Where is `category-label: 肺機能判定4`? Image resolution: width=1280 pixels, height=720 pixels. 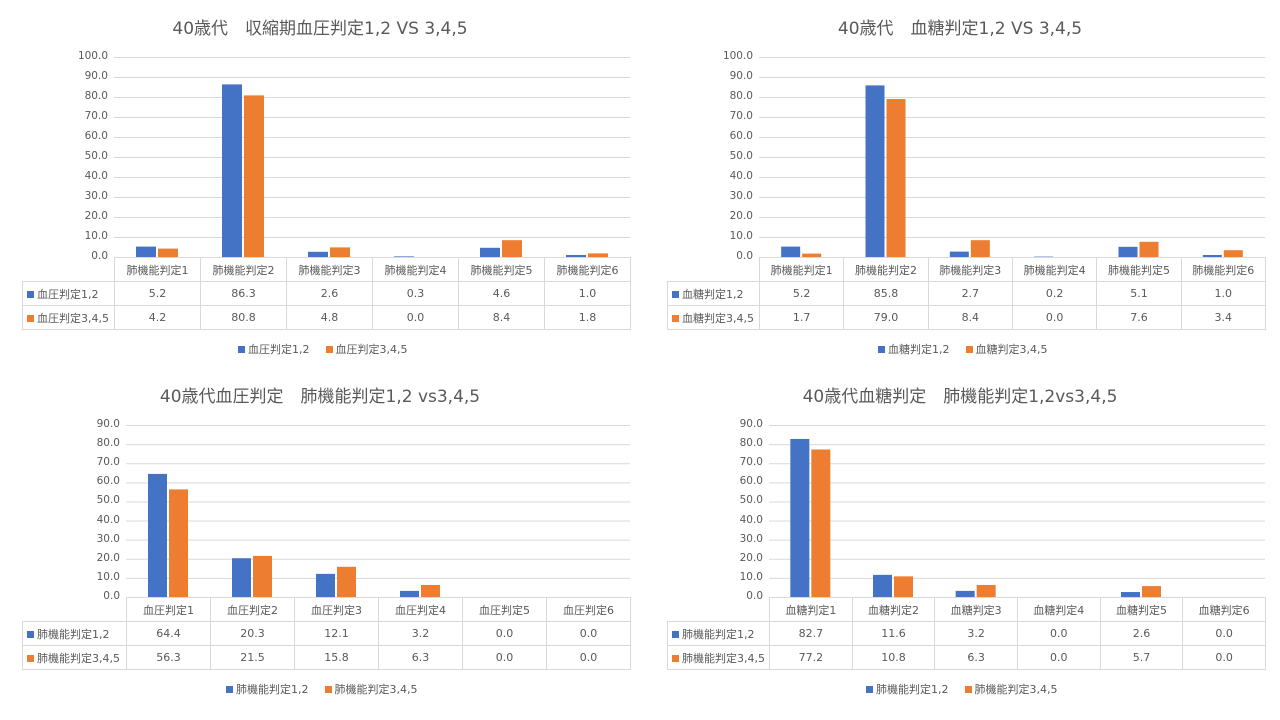 category-label: 肺機能判定4 is located at coordinates (1054, 269).